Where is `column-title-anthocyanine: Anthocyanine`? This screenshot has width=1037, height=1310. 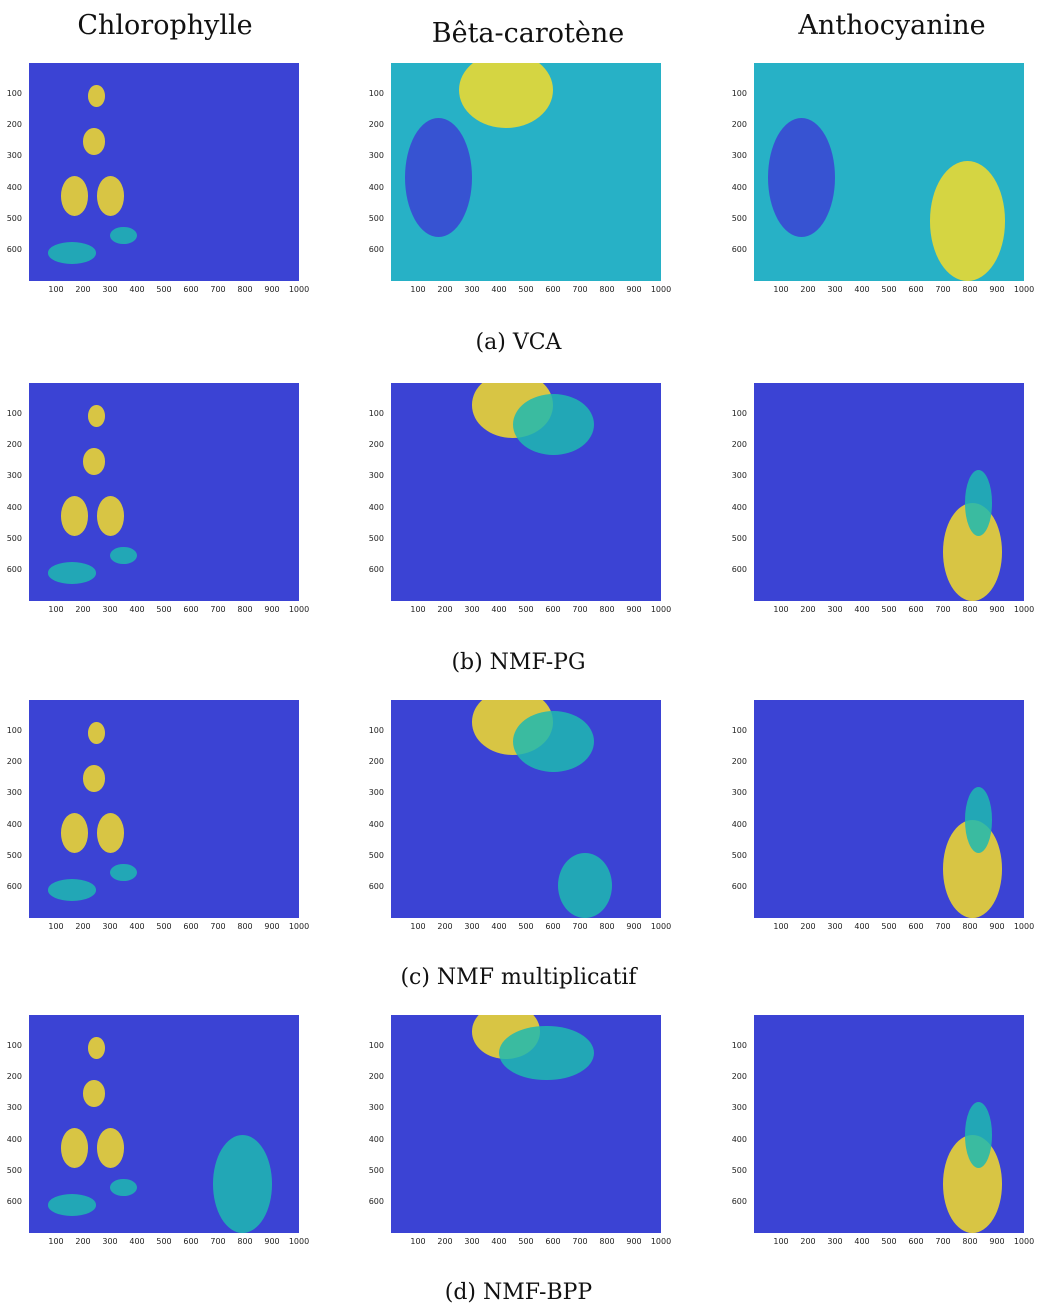 column-title-anthocyanine: Anthocyanine is located at coordinates (892, 25).